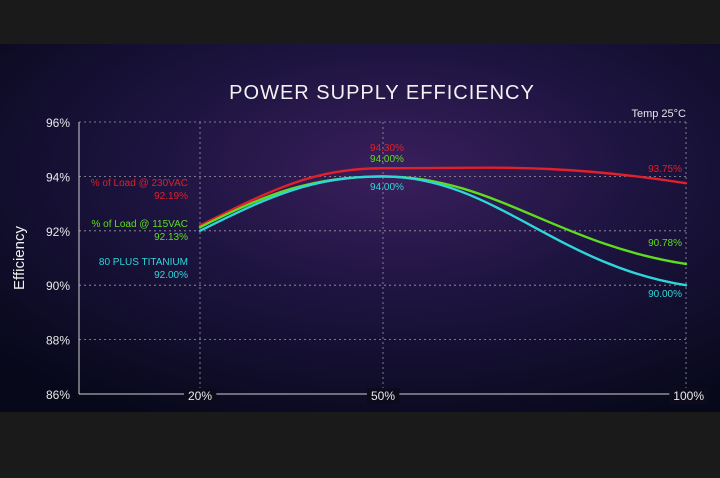  I want to click on y-tick-label: 94%, so click(58, 177).